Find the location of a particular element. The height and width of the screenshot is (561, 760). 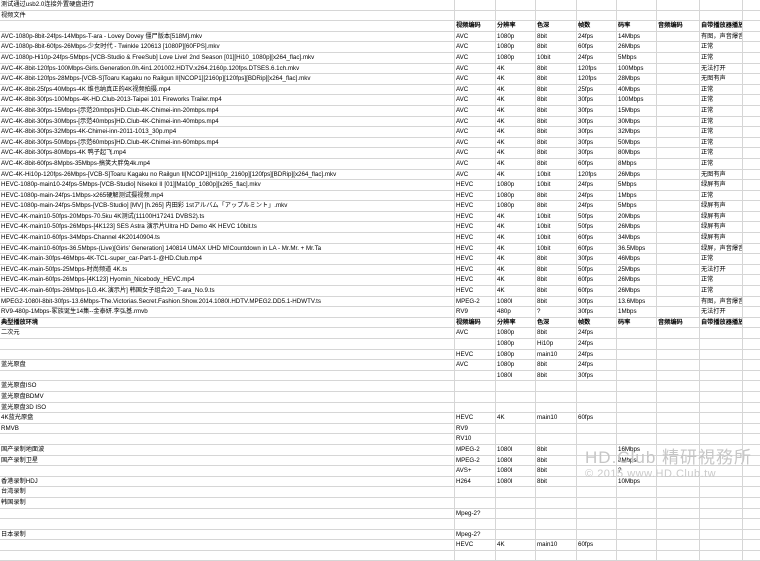

cell-r30-c4: 帧数 is located at coordinates (597, 322).